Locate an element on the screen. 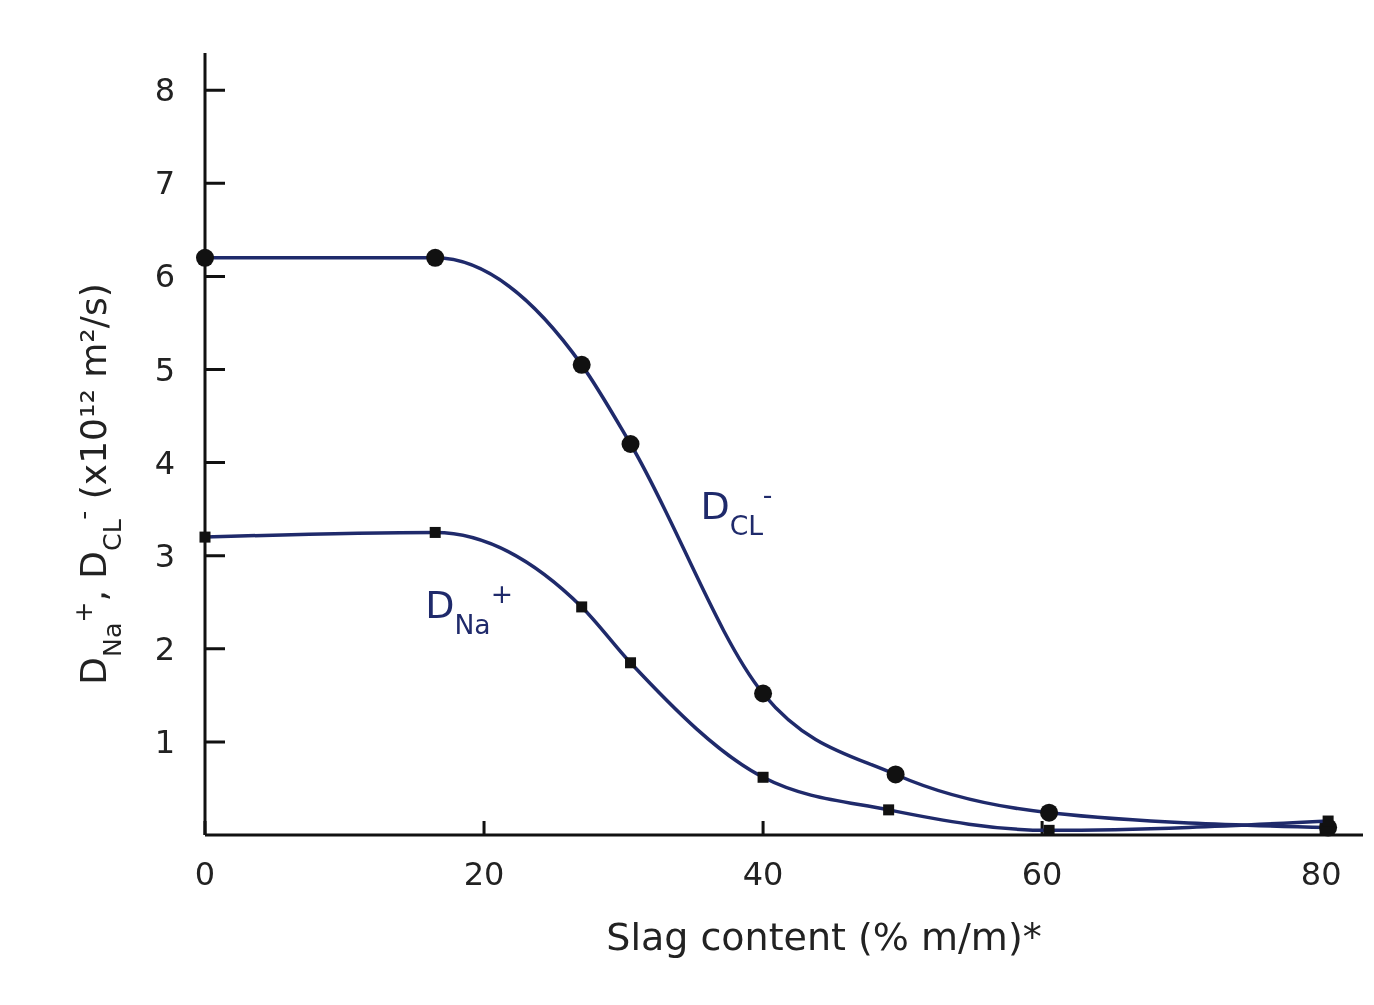 The height and width of the screenshot is (1005, 1374). y-tick-label: 7 is located at coordinates (165, 183).